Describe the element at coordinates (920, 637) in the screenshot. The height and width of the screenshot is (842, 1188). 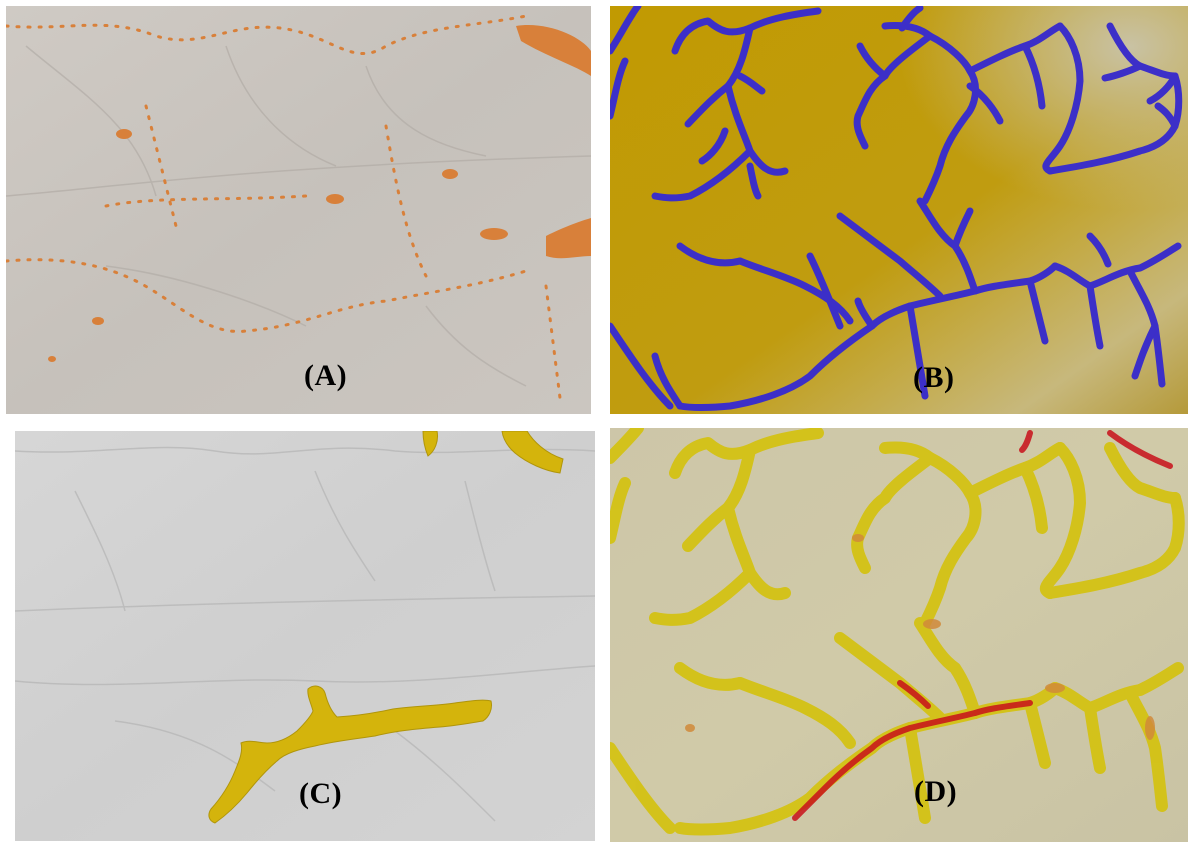
I see `valley-class-orange` at that location.